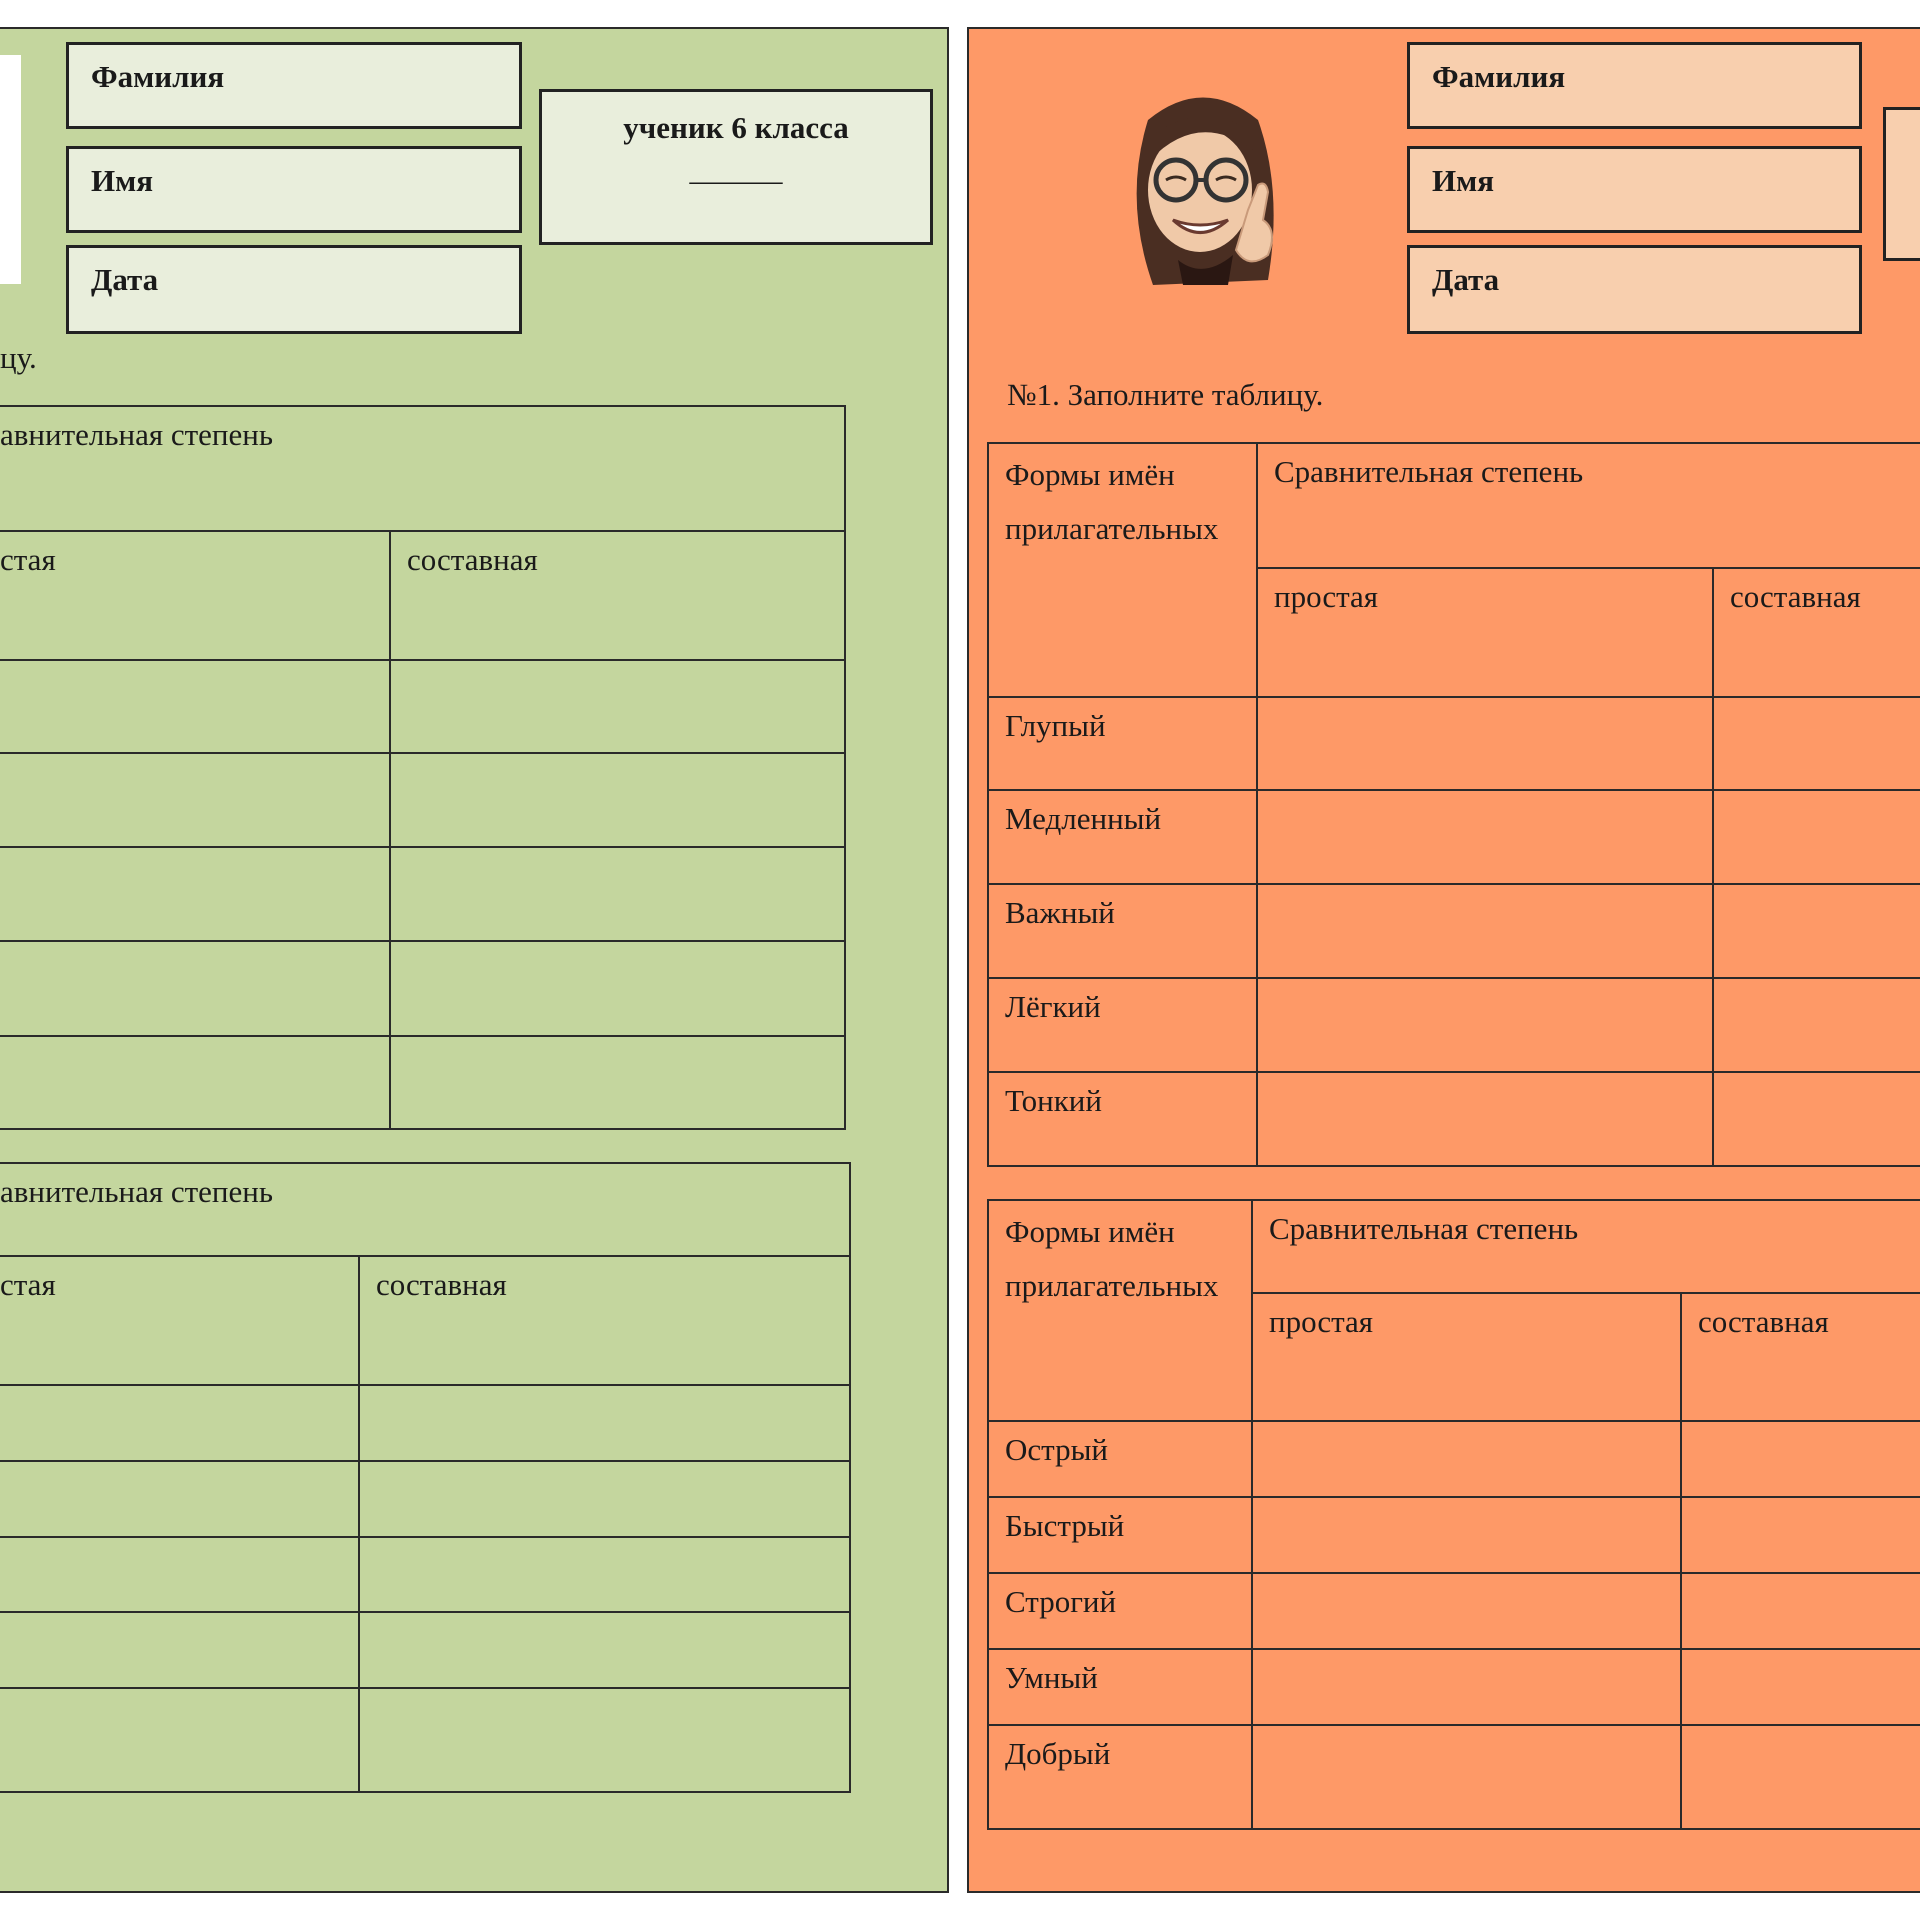  I want to click on left-white-image-fragment, so click(10, 169).